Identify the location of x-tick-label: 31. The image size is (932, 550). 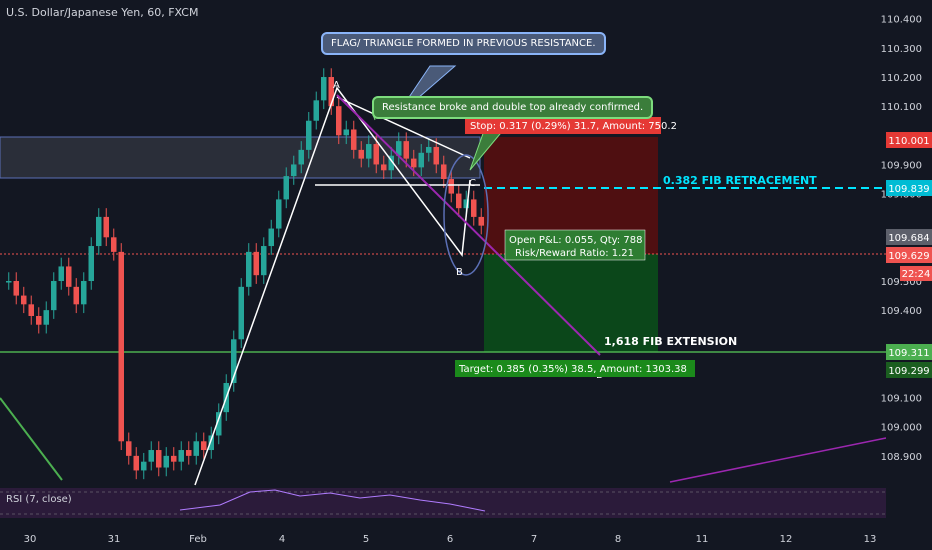
(114, 539).